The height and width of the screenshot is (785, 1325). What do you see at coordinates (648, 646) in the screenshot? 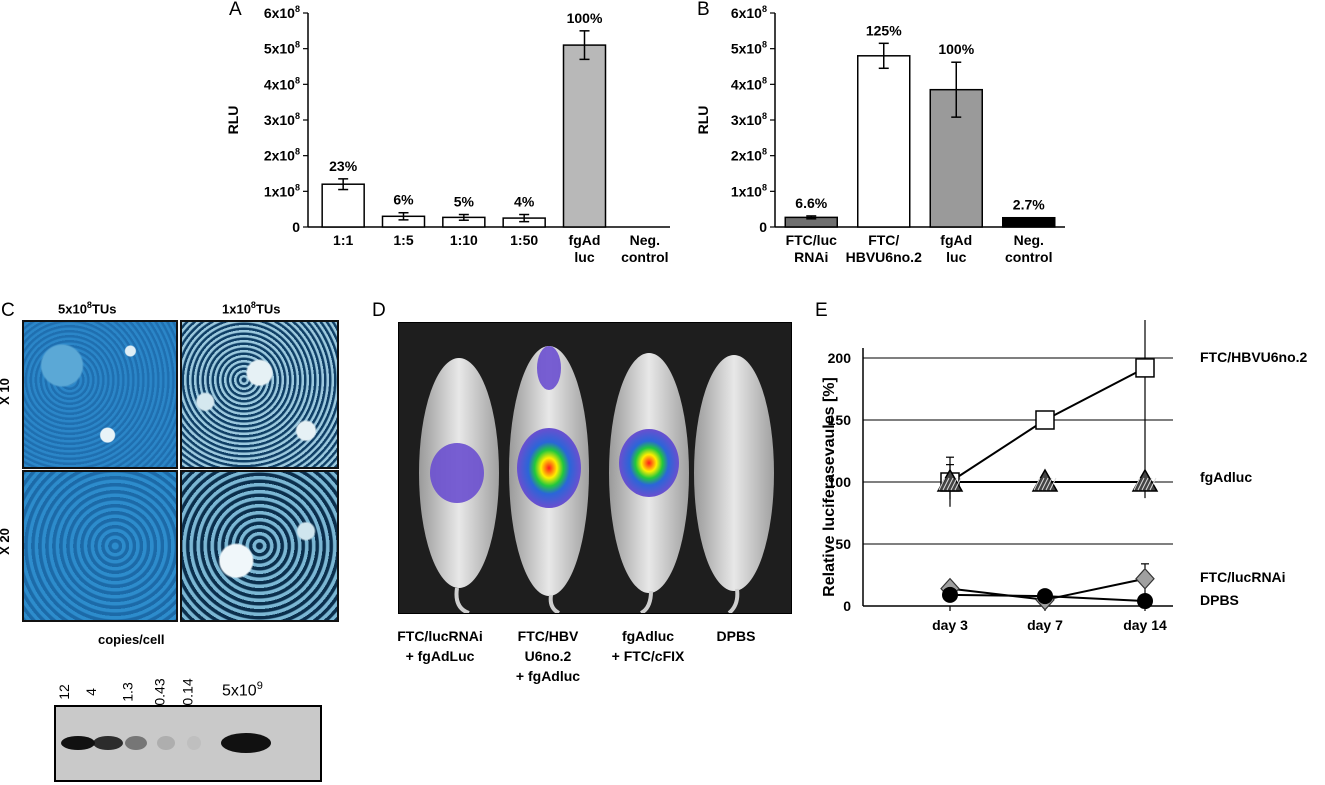
I see `panel-d-caption: fgAdluc + FTC/cFIX` at bounding box center [648, 646].